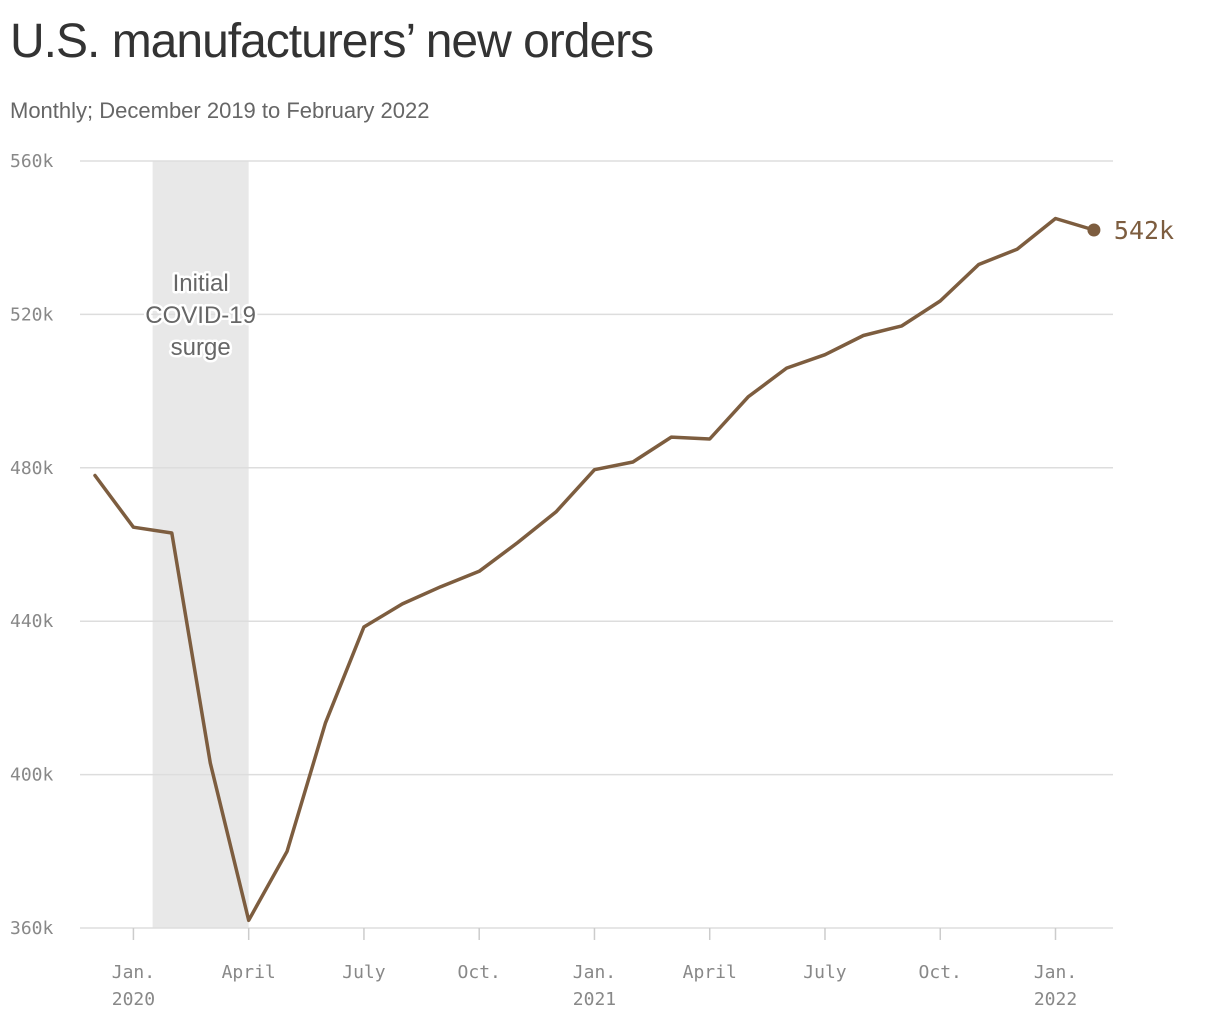 Image resolution: width=1220 pixels, height=1020 pixels. Describe the element at coordinates (32, 621) in the screenshot. I see `y-tick-label: 440k` at that location.